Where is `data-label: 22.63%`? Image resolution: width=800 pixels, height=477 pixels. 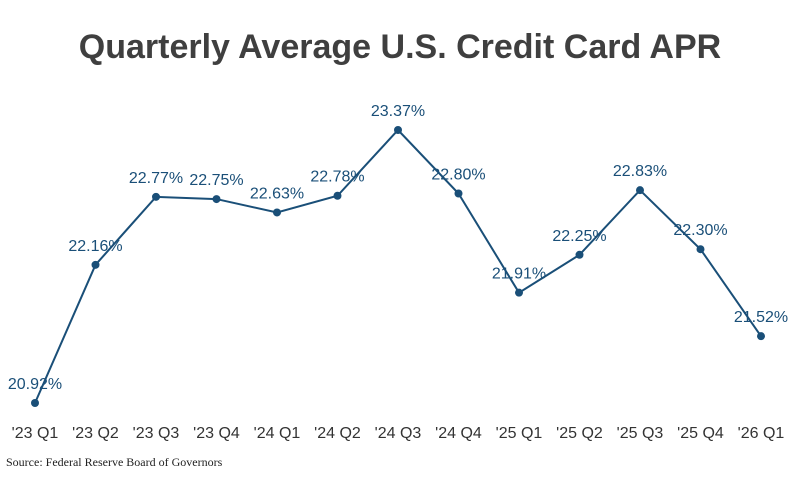 data-label: 22.63% is located at coordinates (277, 193).